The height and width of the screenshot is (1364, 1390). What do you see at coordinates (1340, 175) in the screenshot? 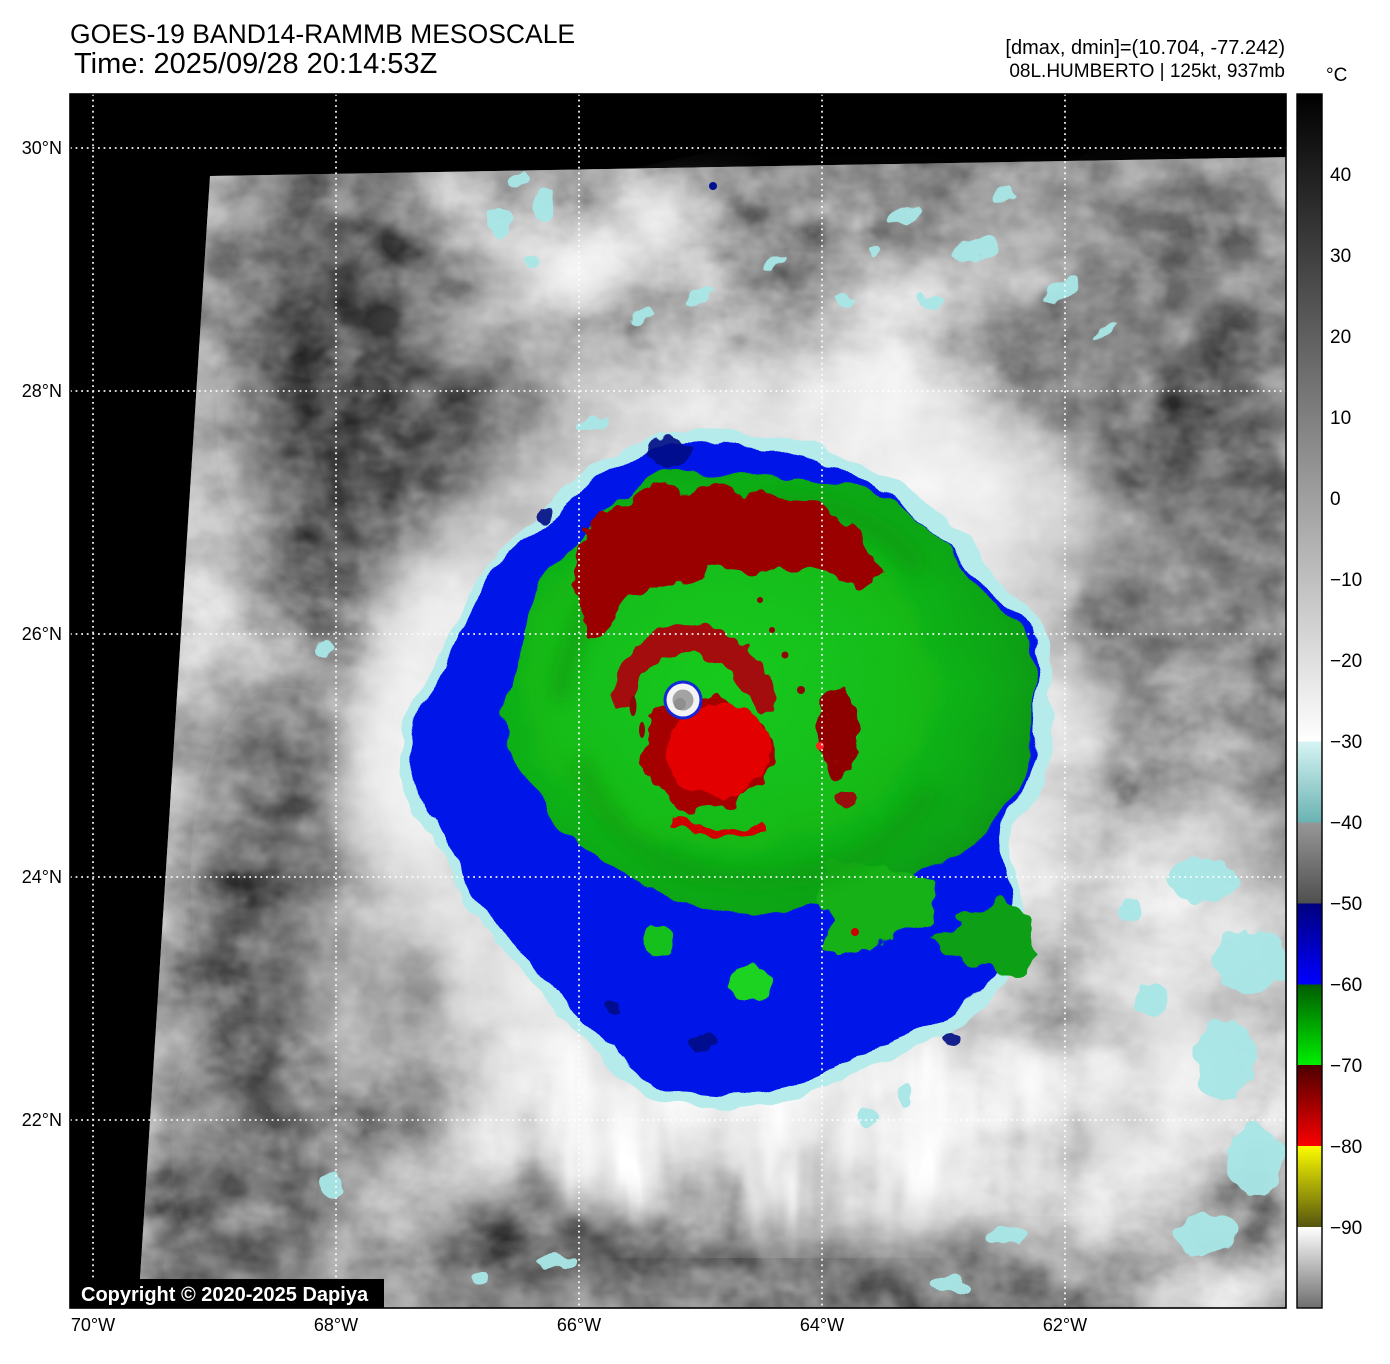
I see `svg-text: 40` at bounding box center [1340, 175].